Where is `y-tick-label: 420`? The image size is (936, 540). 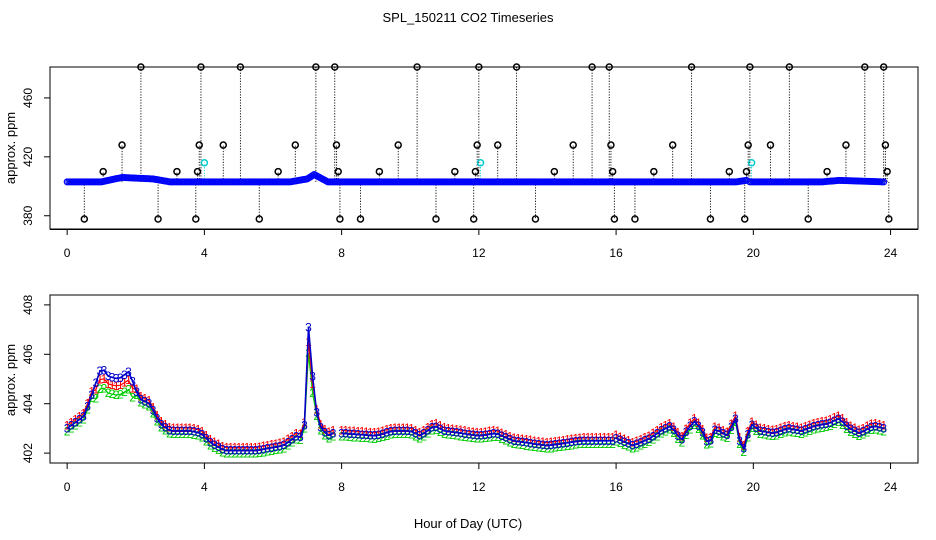 y-tick-label: 420 is located at coordinates (28, 157).